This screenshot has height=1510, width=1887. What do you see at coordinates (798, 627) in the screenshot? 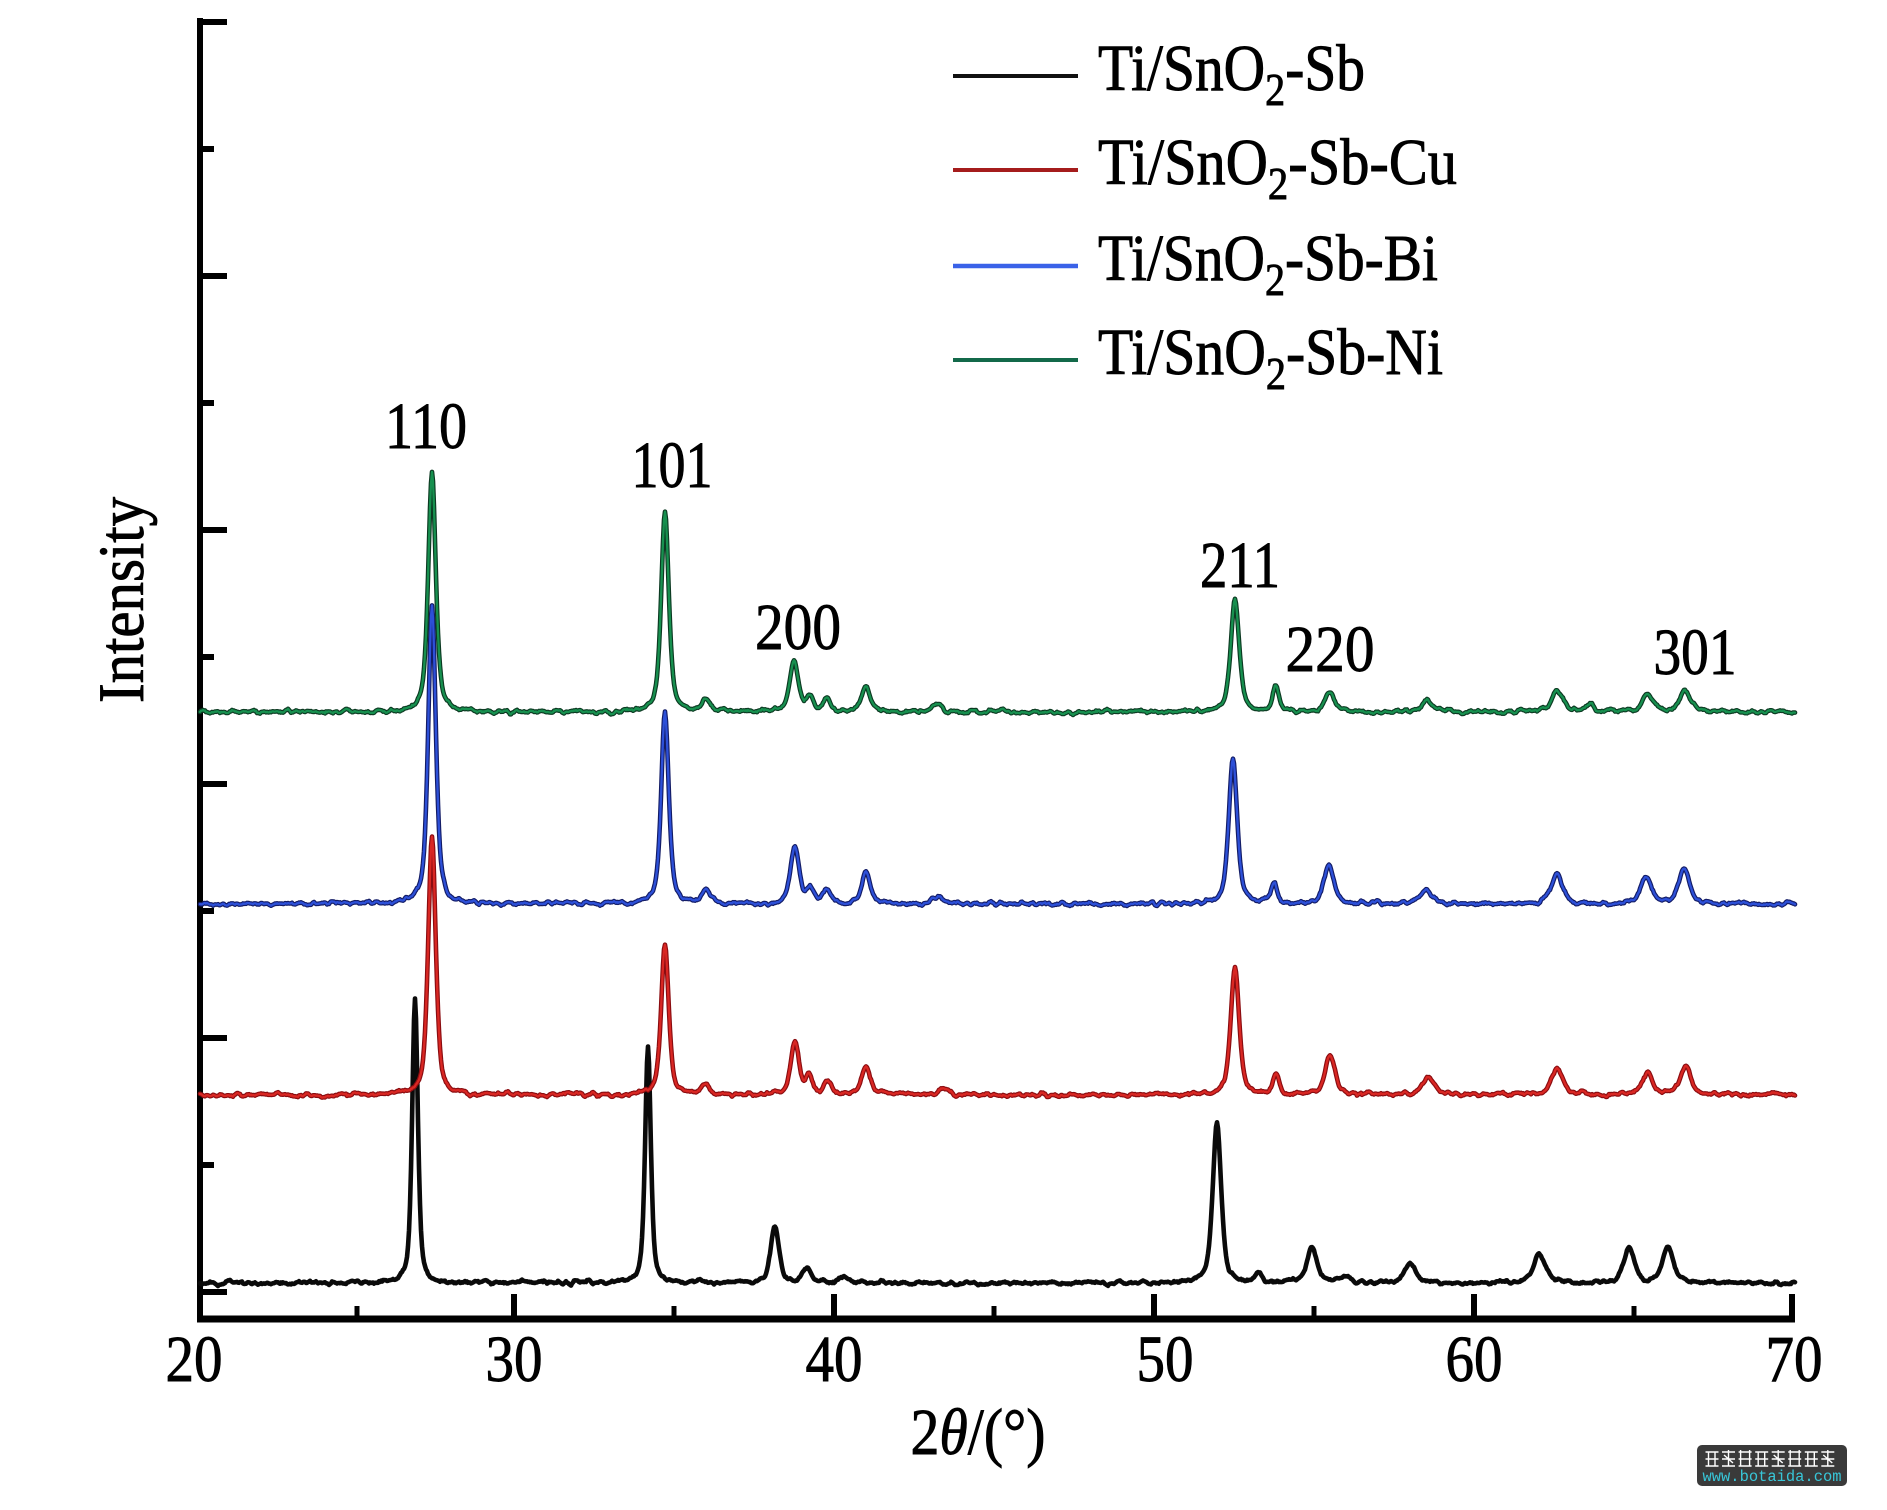
I see `svg-text: 200` at bounding box center [798, 627].